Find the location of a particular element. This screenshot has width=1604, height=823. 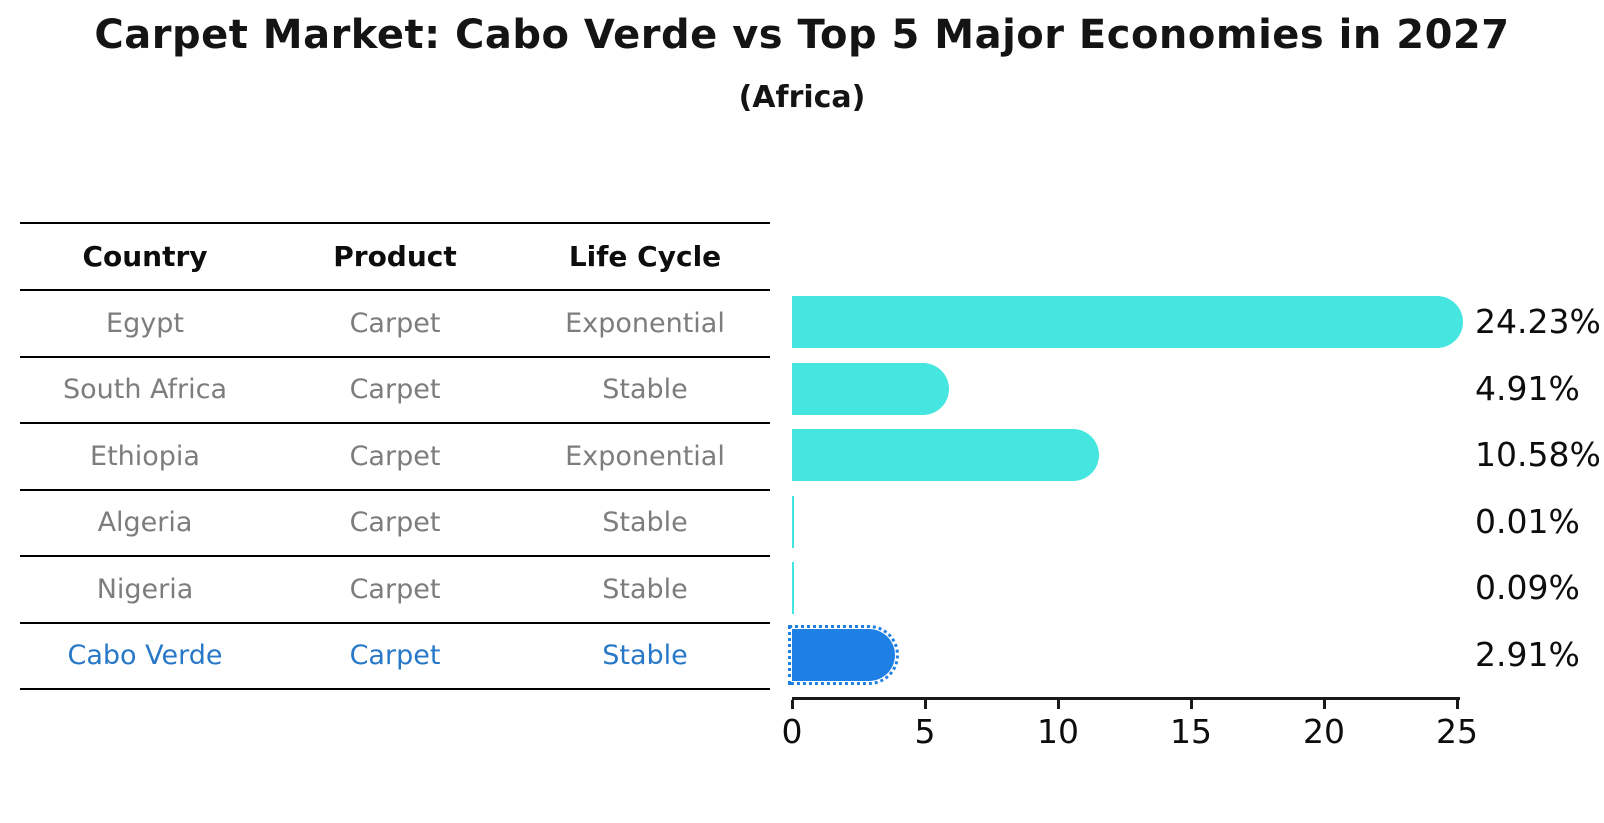

bar-row-algeria is located at coordinates (1192, 522).